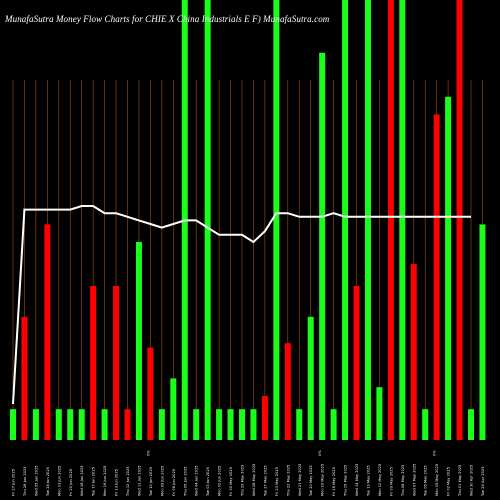 This screenshot has height=500, width=500. I want to click on x-tick-label: Thu 15 May 2025, so click(346, 481).